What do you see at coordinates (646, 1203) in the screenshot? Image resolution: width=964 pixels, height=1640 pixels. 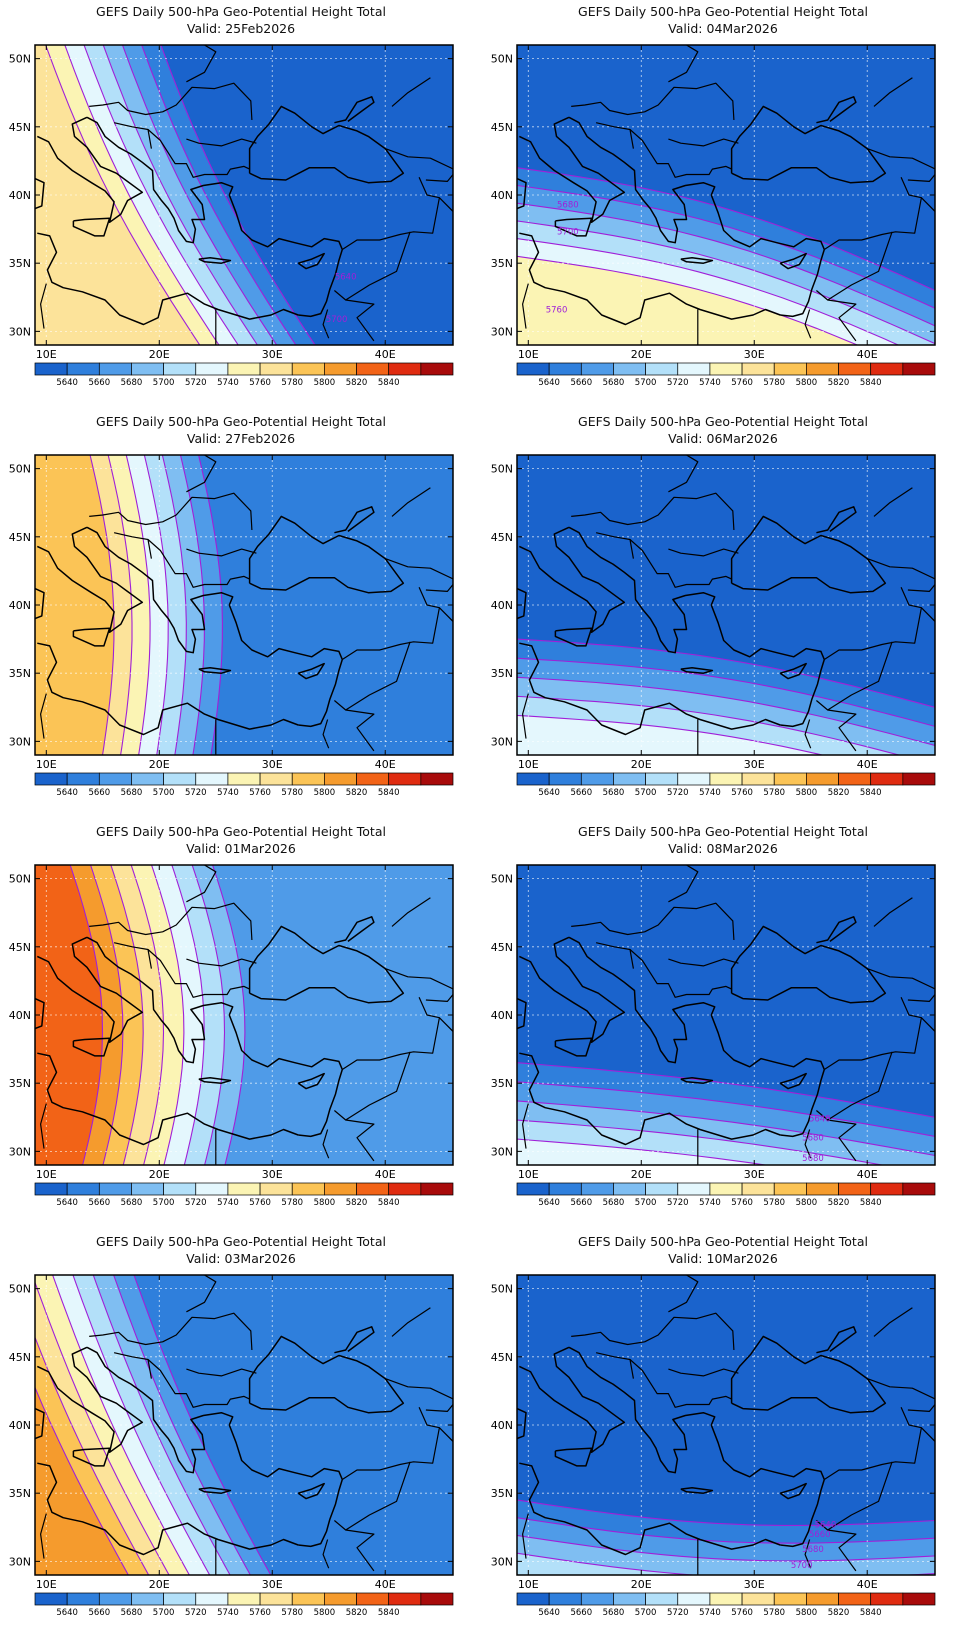 I see `colorbar-label: 5700` at bounding box center [646, 1203].